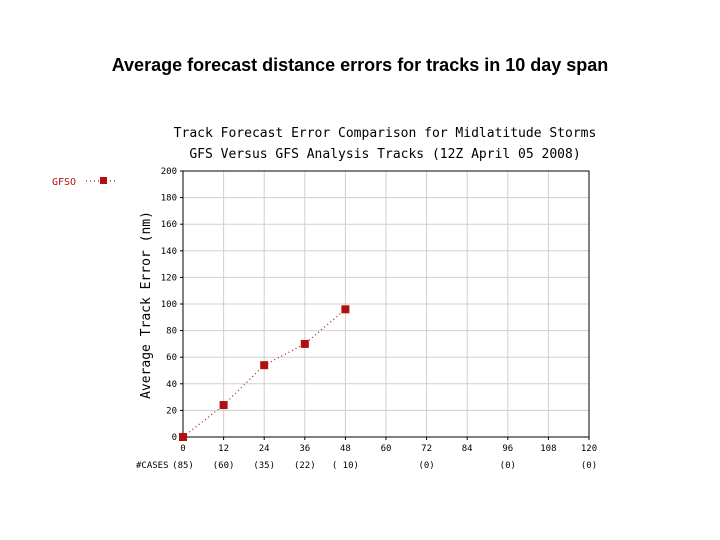 This screenshot has height=540, width=720. Describe the element at coordinates (169, 172) in the screenshot. I see `y-tick-label: 200` at that location.